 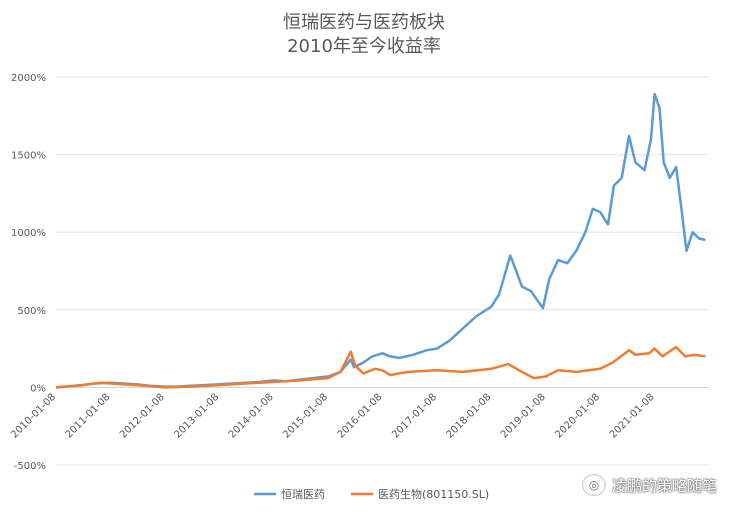 What do you see at coordinates (28, 156) in the screenshot?
I see `y-tick-label: 1500%` at bounding box center [28, 156].